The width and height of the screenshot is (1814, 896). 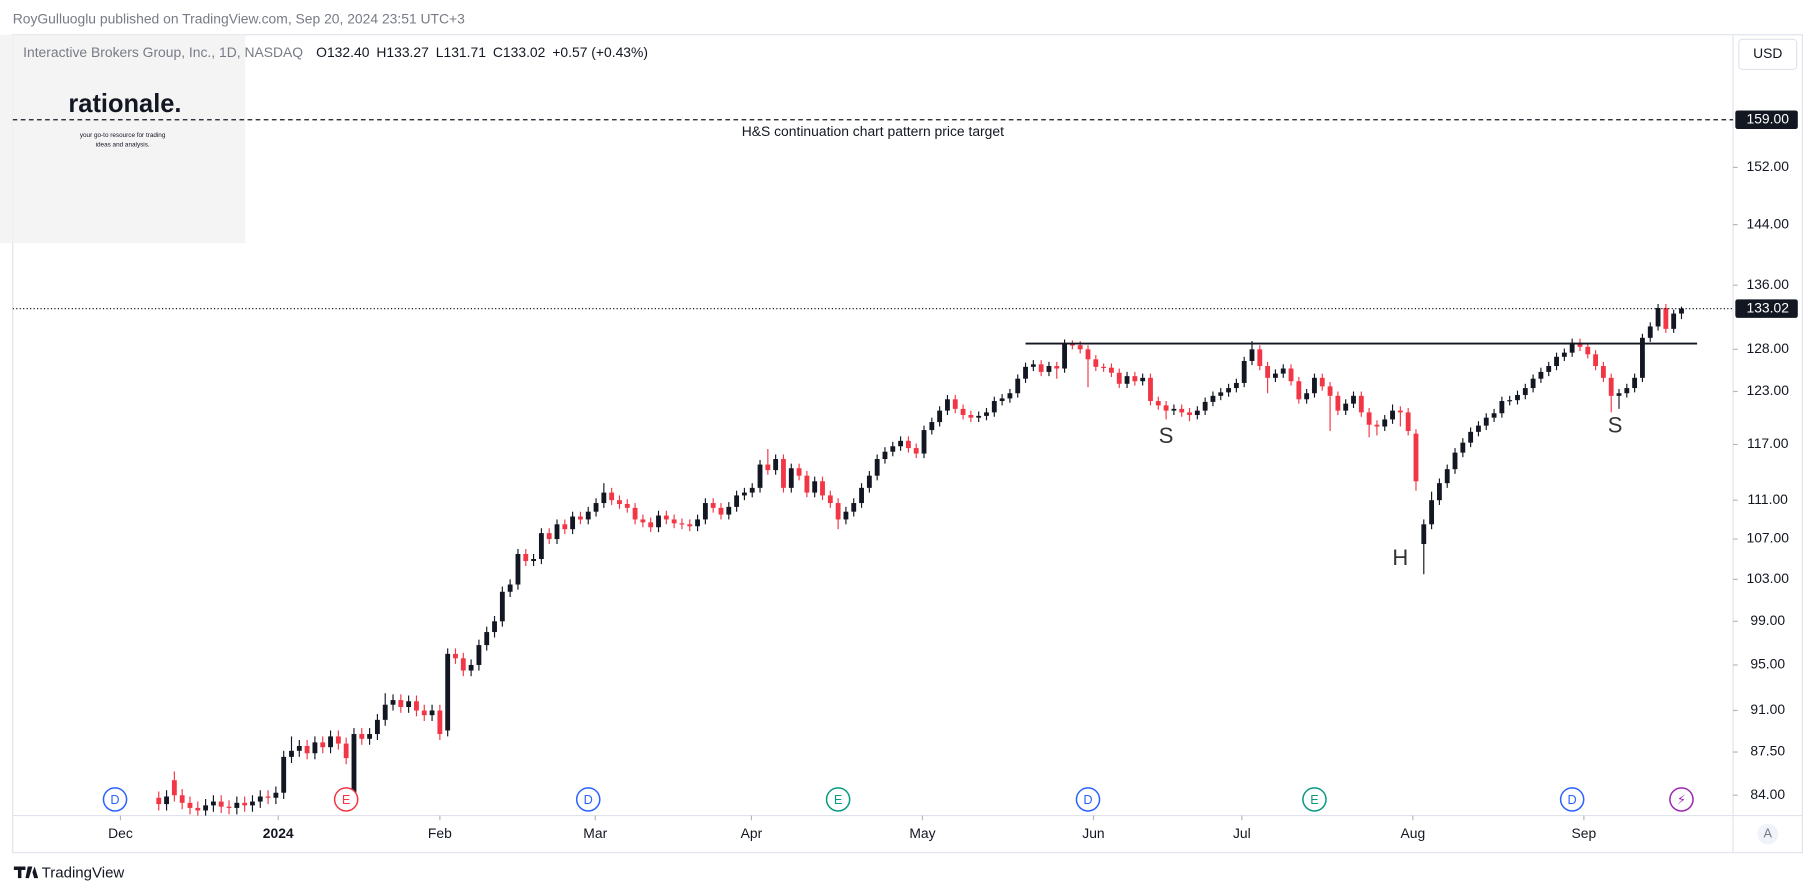 I want to click on y-tick-label: 91.00, so click(x=1767, y=709).